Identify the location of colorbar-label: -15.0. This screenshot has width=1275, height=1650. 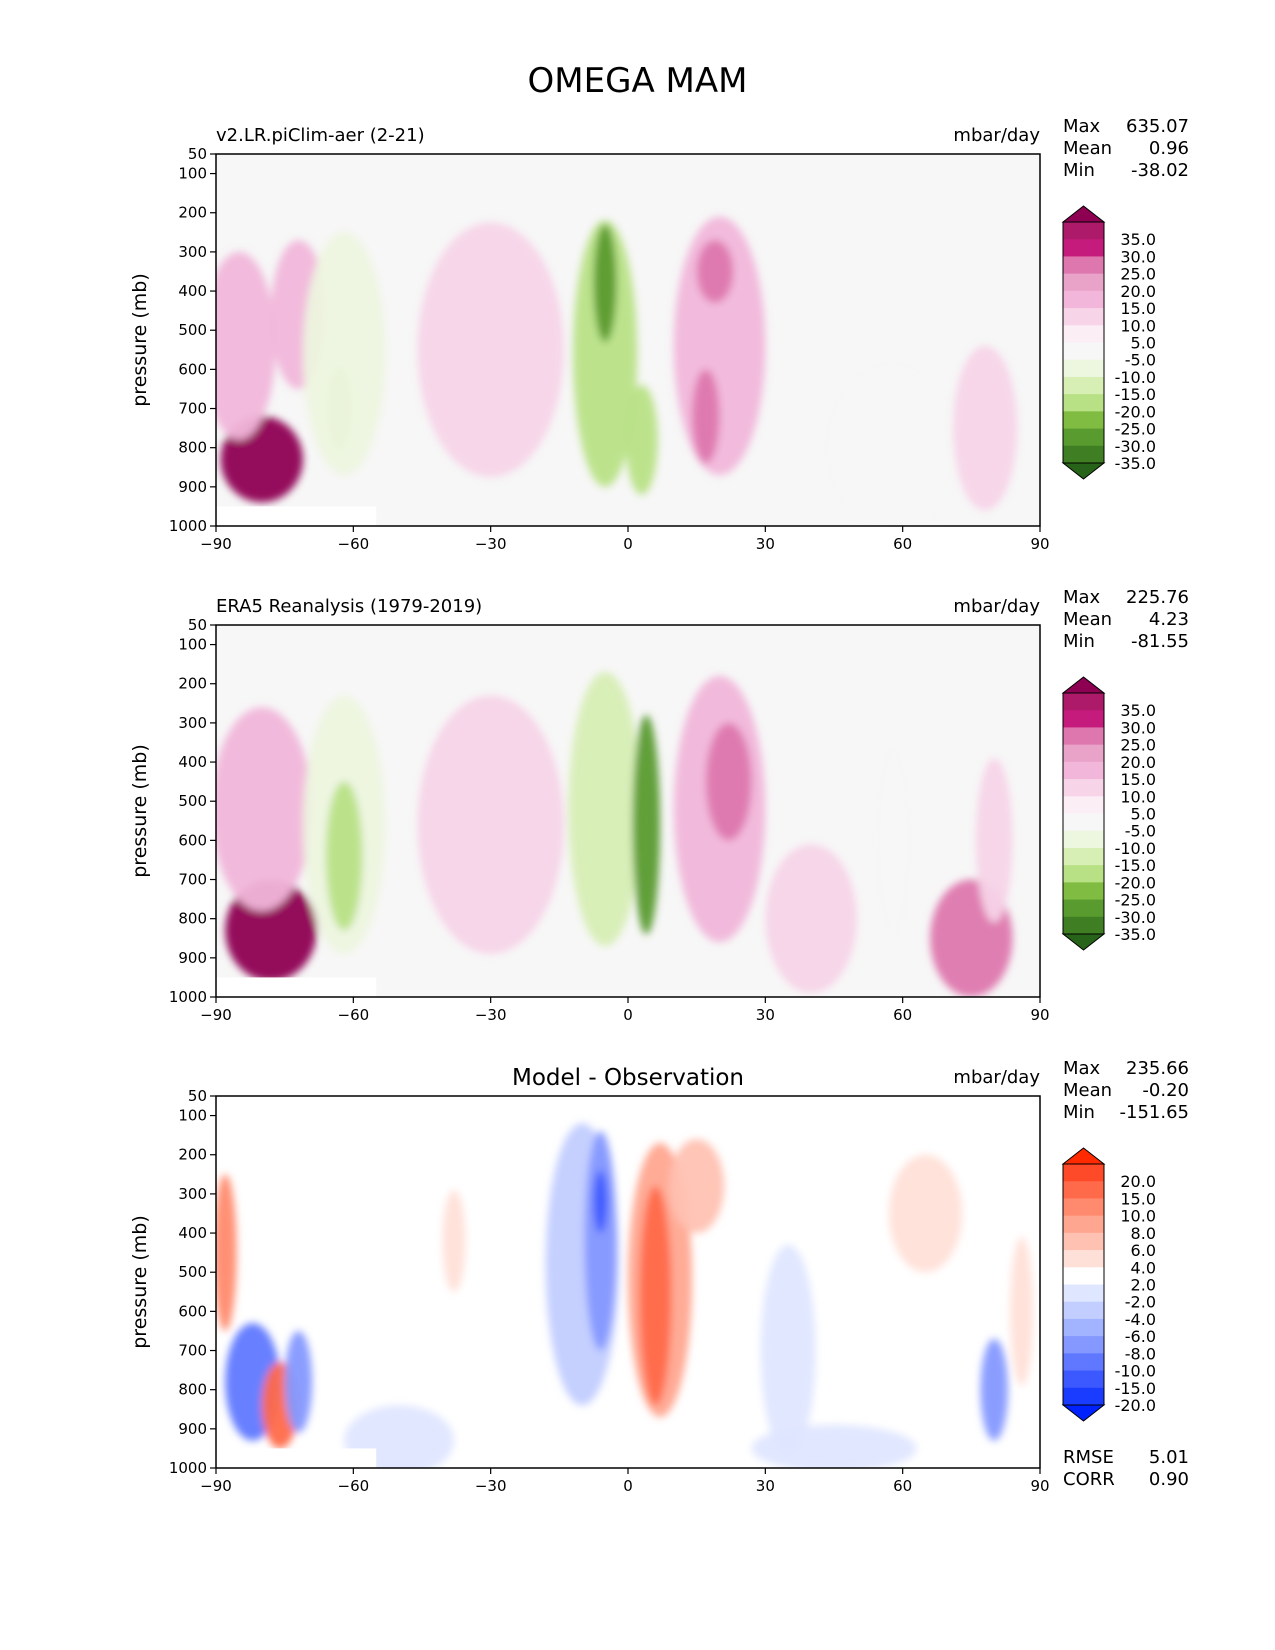
(1135, 865).